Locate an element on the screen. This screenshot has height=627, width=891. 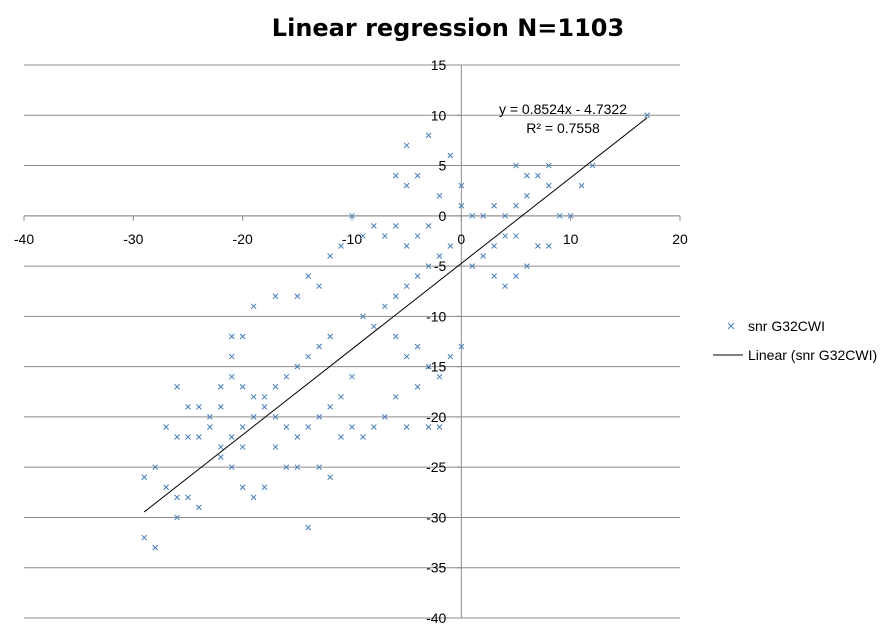
y-tick-label: -30 is located at coordinates (436, 517).